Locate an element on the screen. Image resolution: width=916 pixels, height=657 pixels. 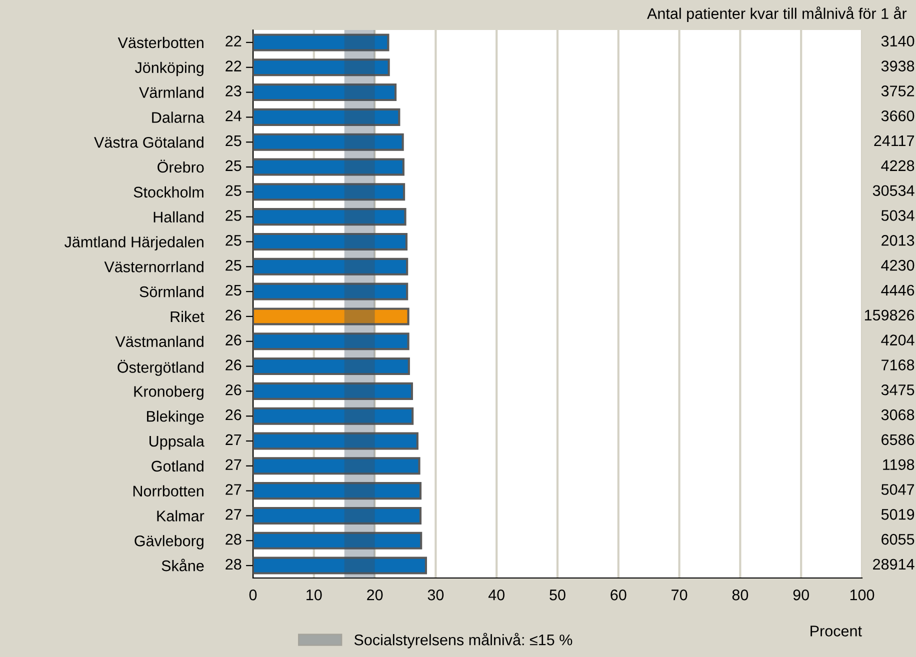
x-tick-label: 60 is located at coordinates (618, 595).